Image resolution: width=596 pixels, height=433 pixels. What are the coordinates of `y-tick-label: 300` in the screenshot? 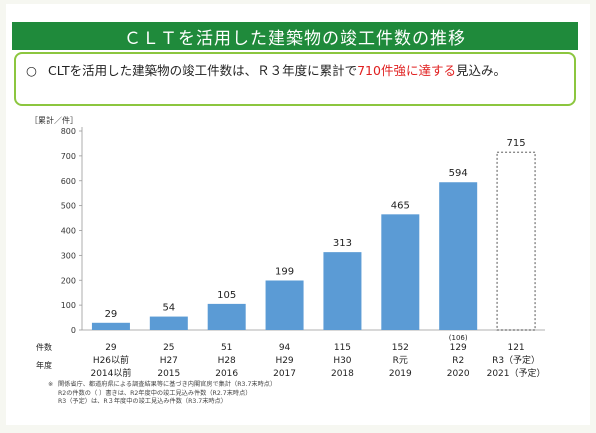 It's located at (68, 255).